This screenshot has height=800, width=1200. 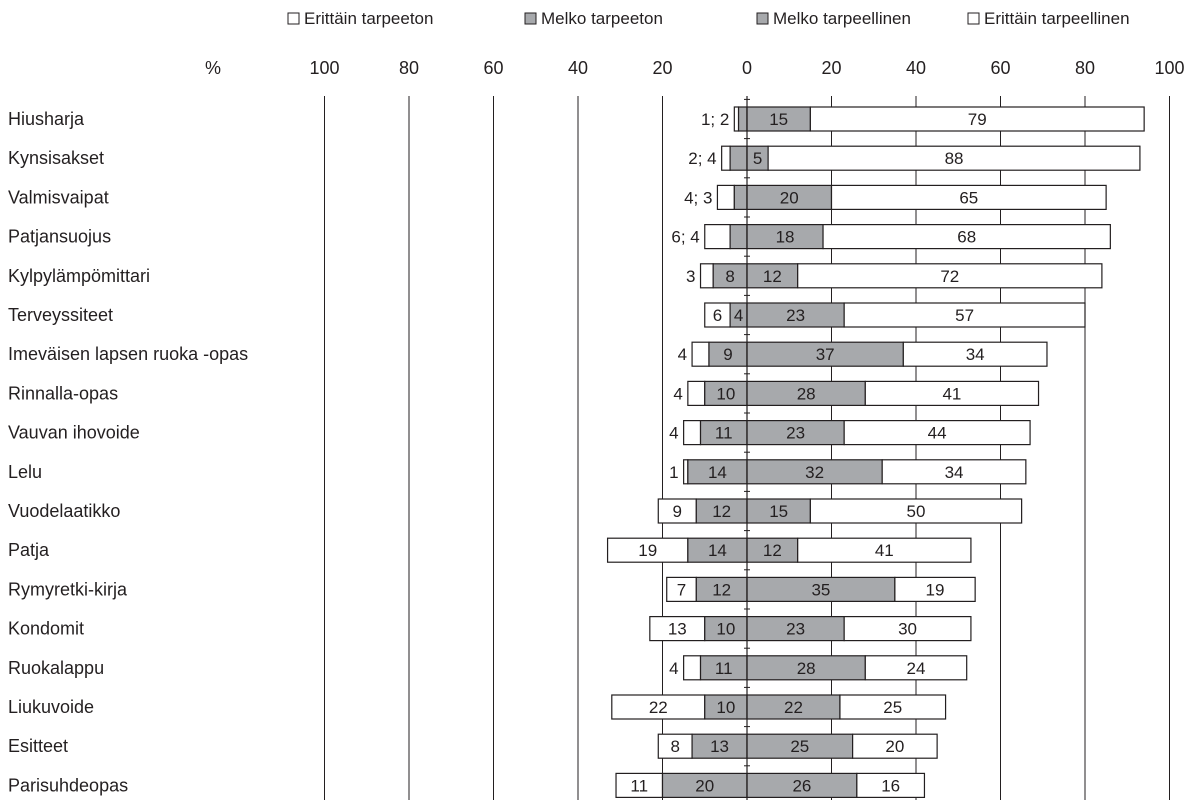 What do you see at coordinates (698, 197) in the screenshot?
I see `data-label-outside: 4; 3` at bounding box center [698, 197].